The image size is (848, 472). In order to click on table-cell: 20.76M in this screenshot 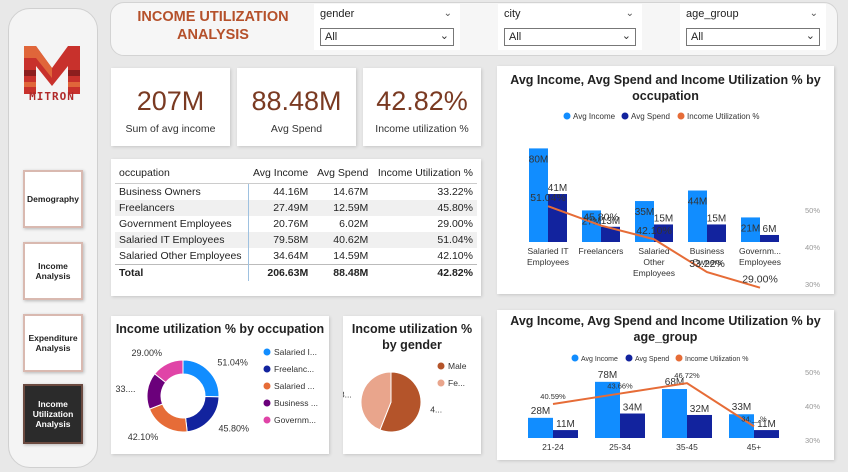, I will do `click(291, 224)`.